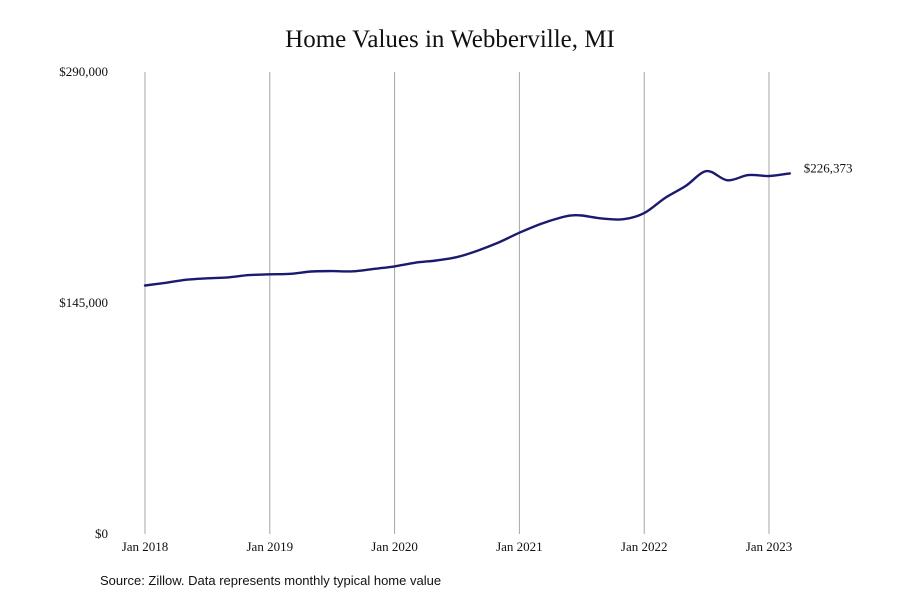 This screenshot has width=900, height=600. I want to click on end-value-label: $226,373, so click(828, 167).